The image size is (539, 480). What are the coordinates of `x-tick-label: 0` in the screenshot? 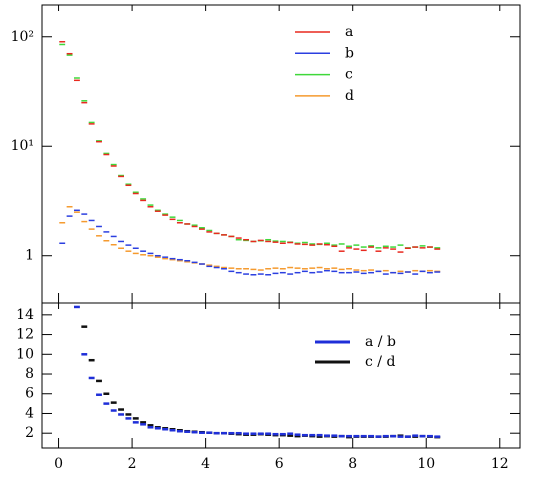 It's located at (58, 464).